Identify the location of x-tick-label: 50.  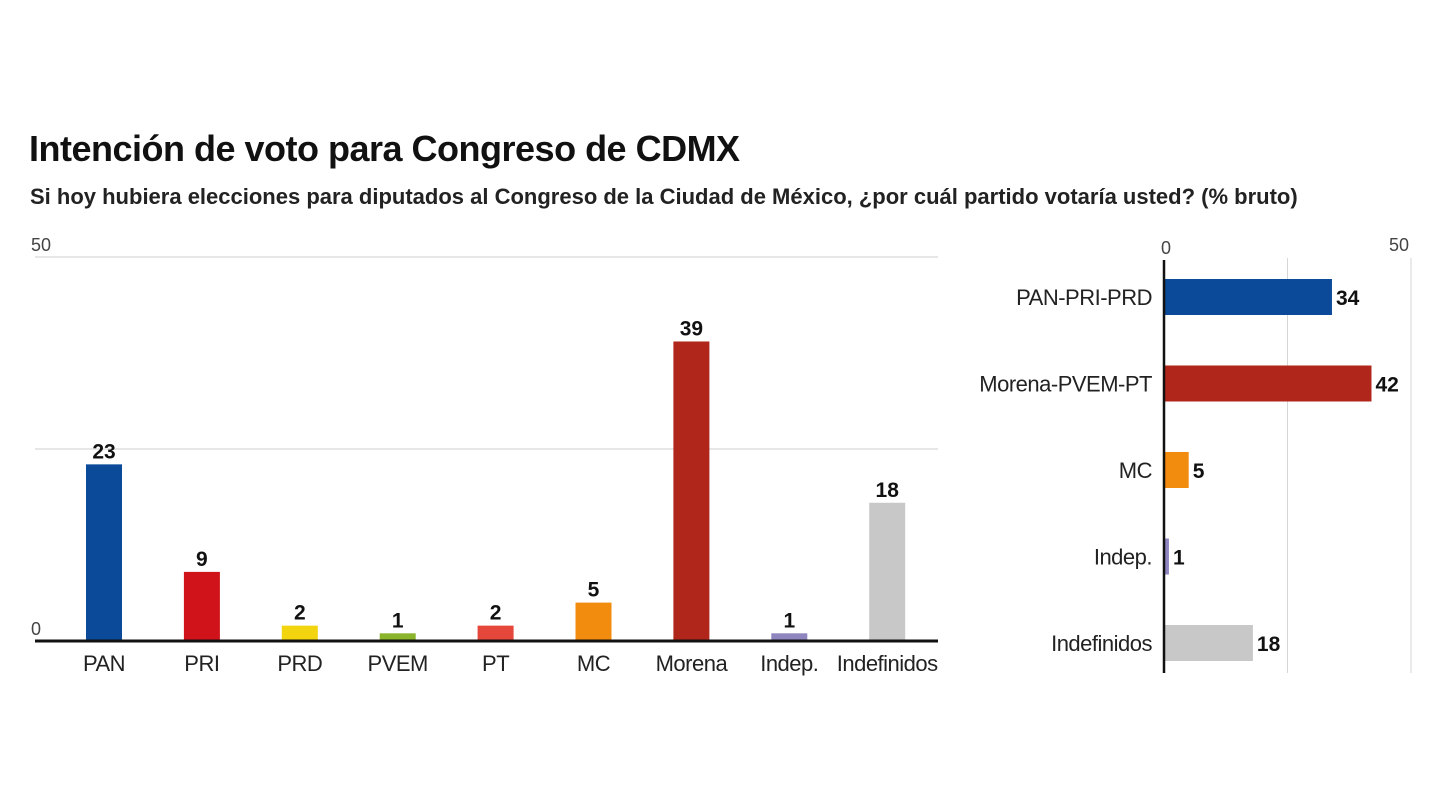
(1399, 245).